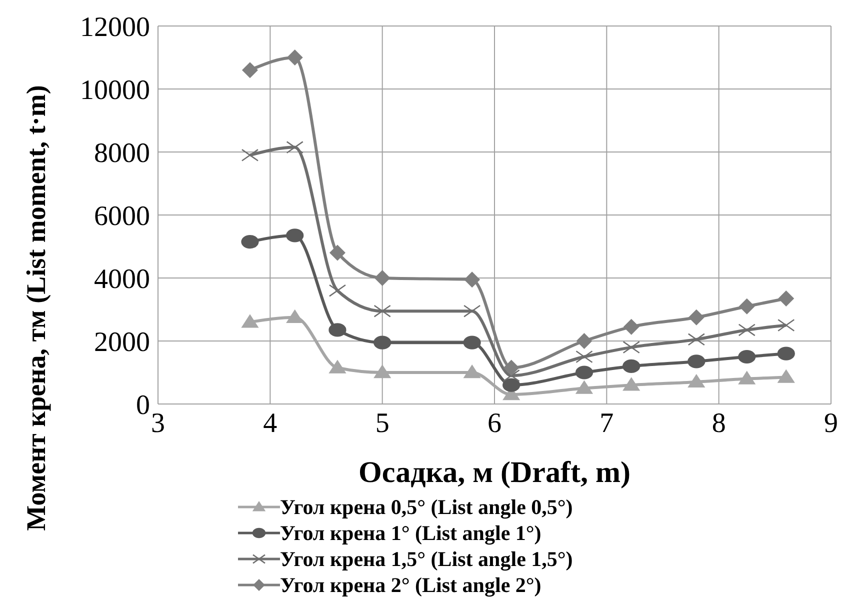 This screenshot has height=605, width=851. What do you see at coordinates (495, 423) in the screenshot?
I see `x-tick-label: 6` at bounding box center [495, 423].